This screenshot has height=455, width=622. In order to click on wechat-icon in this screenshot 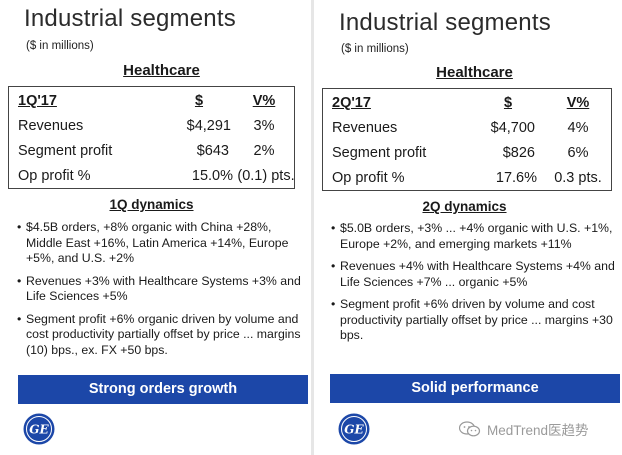, I will do `click(470, 429)`.